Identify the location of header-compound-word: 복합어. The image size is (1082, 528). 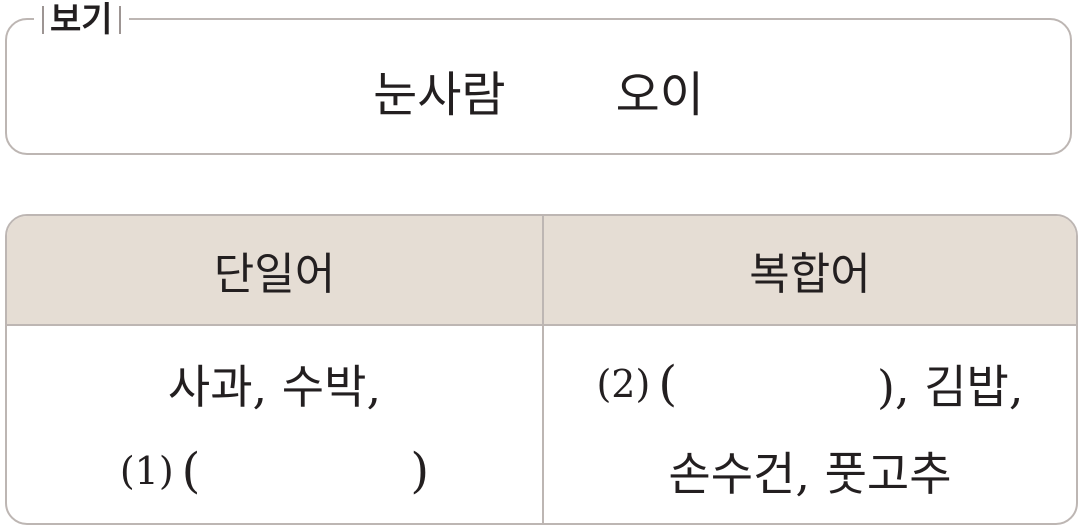
(810, 274).